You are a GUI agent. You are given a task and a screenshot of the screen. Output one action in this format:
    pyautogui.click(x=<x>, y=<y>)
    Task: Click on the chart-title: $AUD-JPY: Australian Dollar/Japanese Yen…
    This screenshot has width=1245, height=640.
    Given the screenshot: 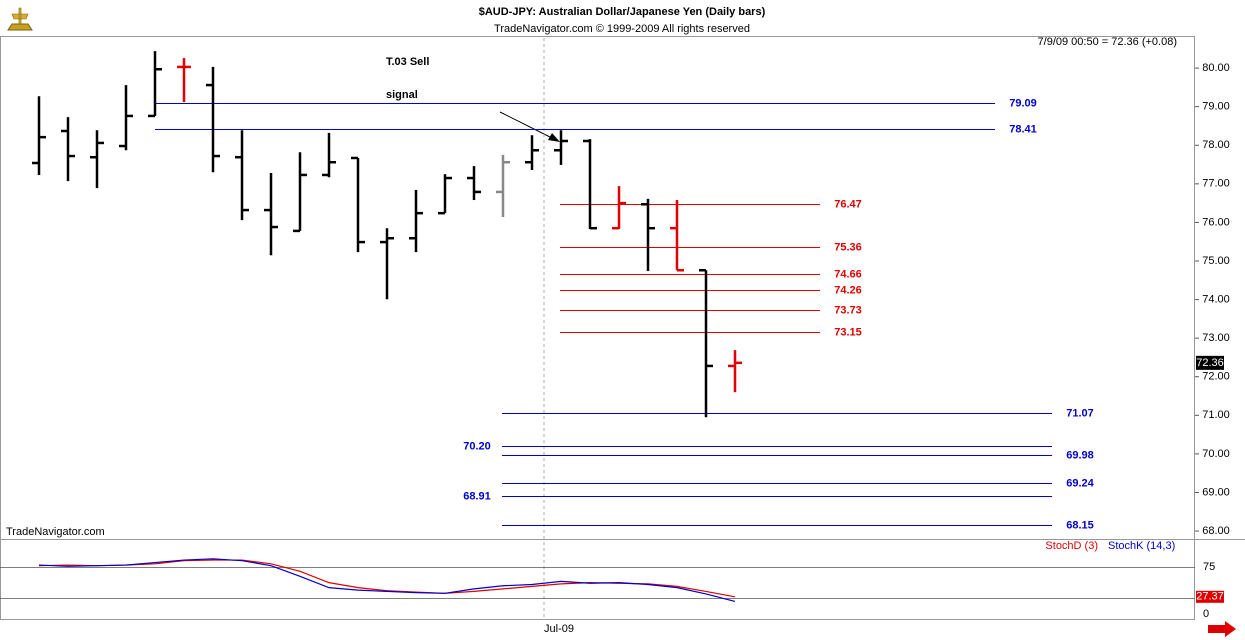 What is the action you would take?
    pyautogui.click(x=622, y=12)
    